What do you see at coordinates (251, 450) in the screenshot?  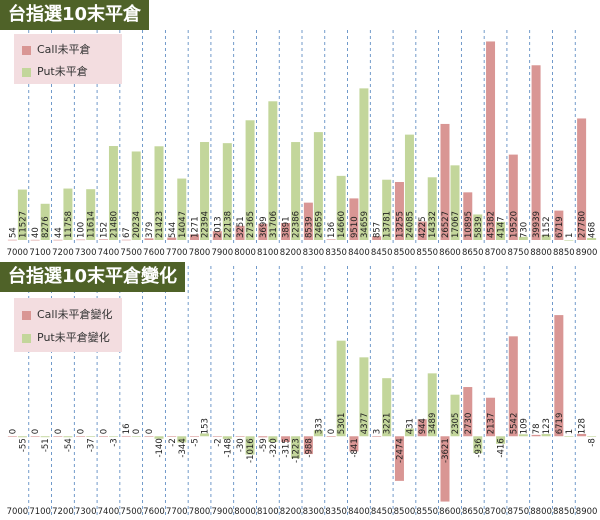 I see `data-label-put: -1016` at bounding box center [251, 450].